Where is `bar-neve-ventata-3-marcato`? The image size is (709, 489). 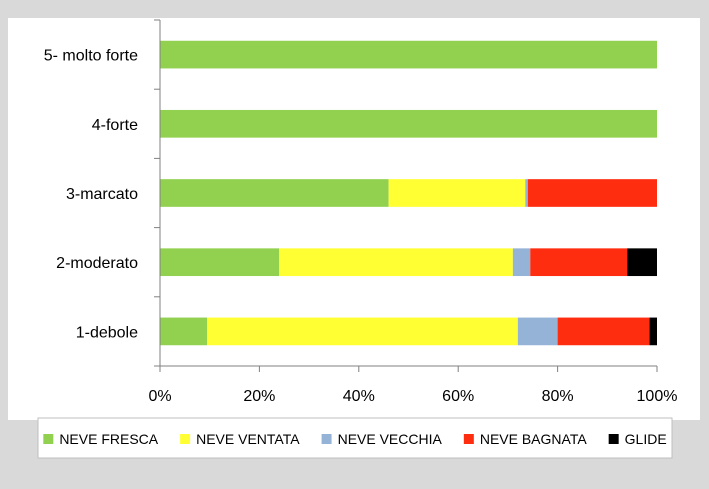
bar-neve-ventata-3-marcato is located at coordinates (457, 193).